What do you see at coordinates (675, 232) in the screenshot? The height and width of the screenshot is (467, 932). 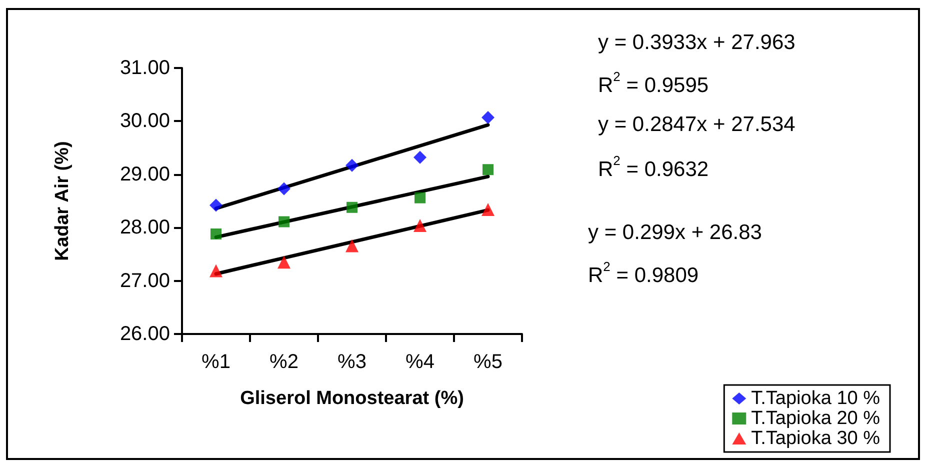 I see `text: y = 0.299x + 26.83` at bounding box center [675, 232].